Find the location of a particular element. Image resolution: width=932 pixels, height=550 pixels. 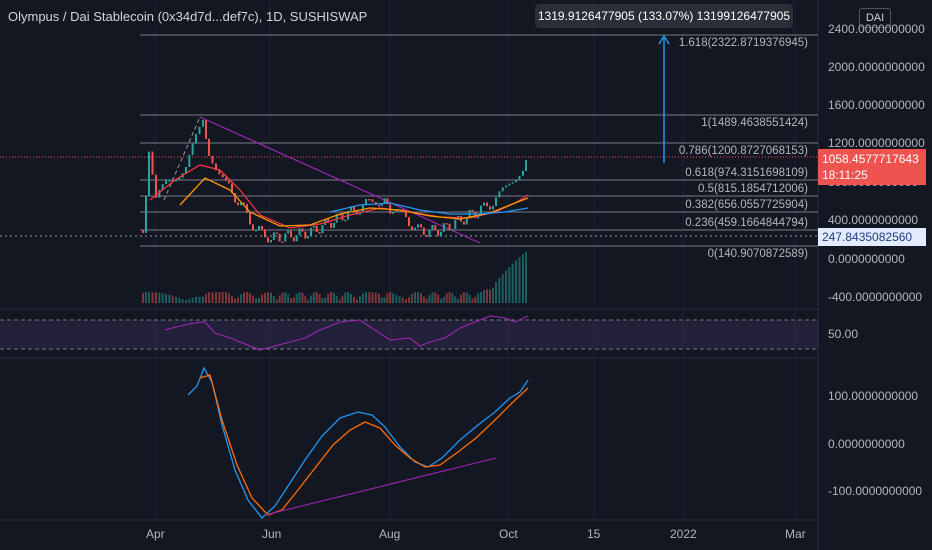

macd-trendline is located at coordinates (380, 486).